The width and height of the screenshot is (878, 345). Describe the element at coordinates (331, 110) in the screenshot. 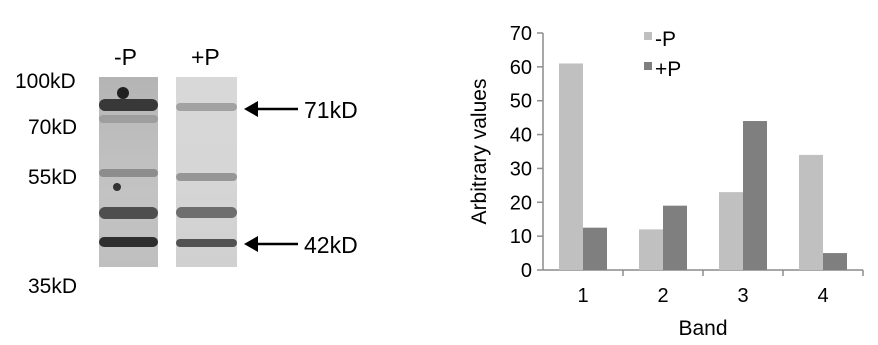

I see `arrow-label-71kd: 71kD` at that location.